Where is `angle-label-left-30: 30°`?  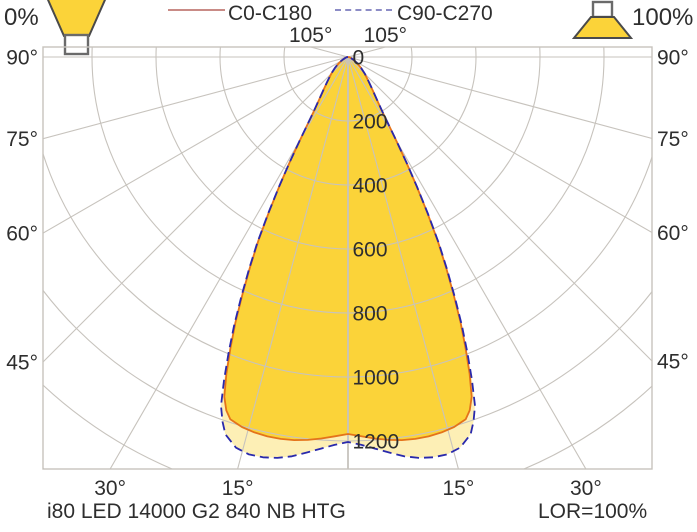
angle-label-left-30: 30° is located at coordinates (110, 488).